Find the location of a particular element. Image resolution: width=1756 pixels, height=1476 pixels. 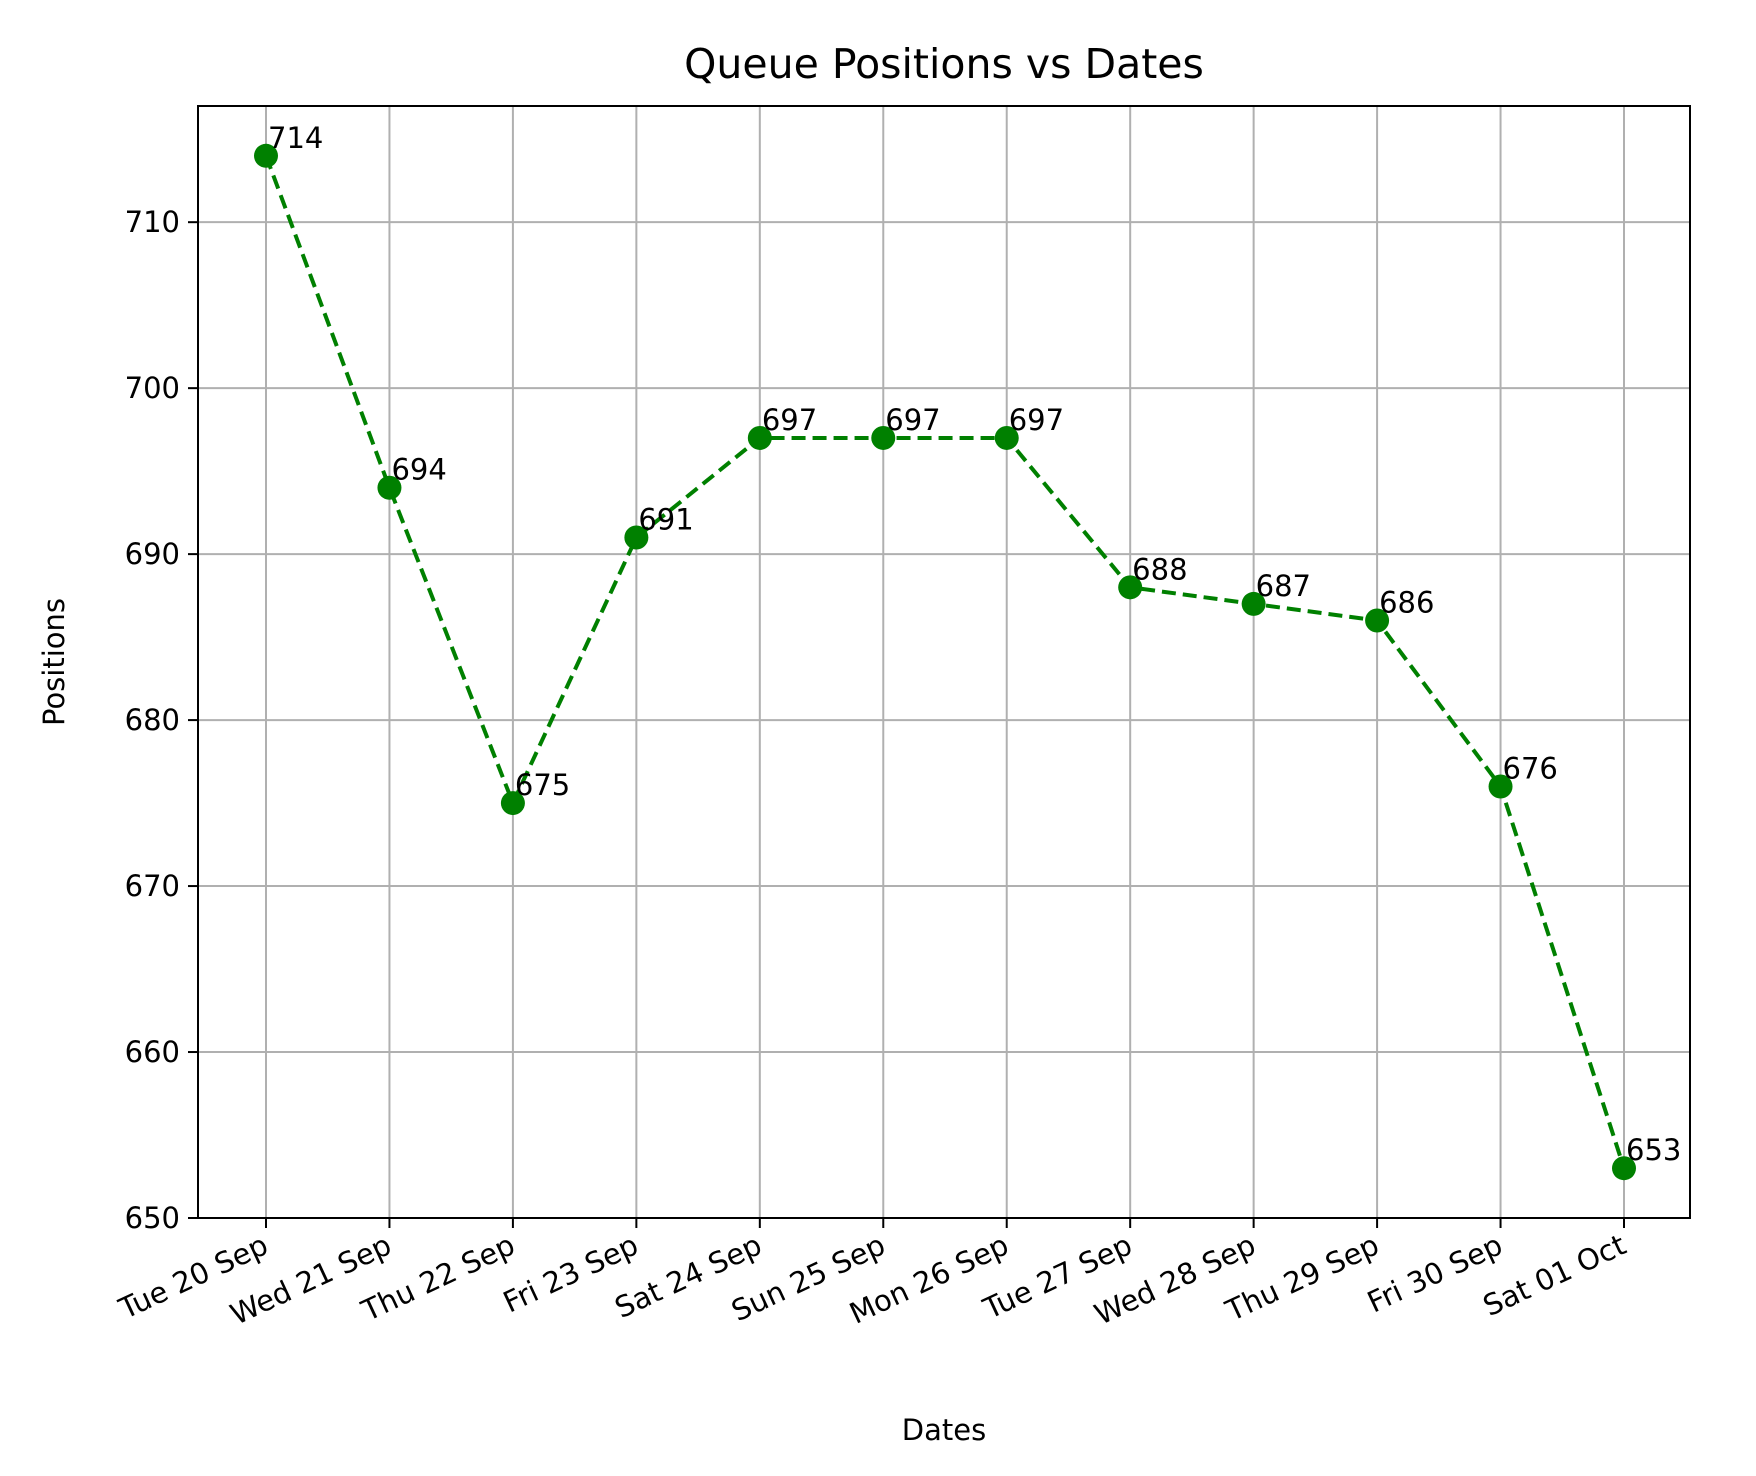

data-label: 691 is located at coordinates (665, 520).